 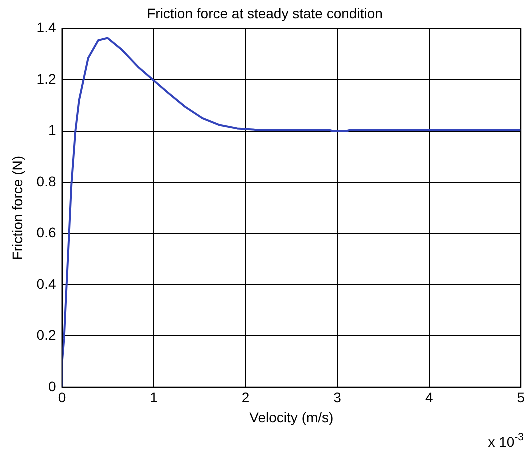 What do you see at coordinates (246, 398) in the screenshot?
I see `x-tick-label: 2` at bounding box center [246, 398].